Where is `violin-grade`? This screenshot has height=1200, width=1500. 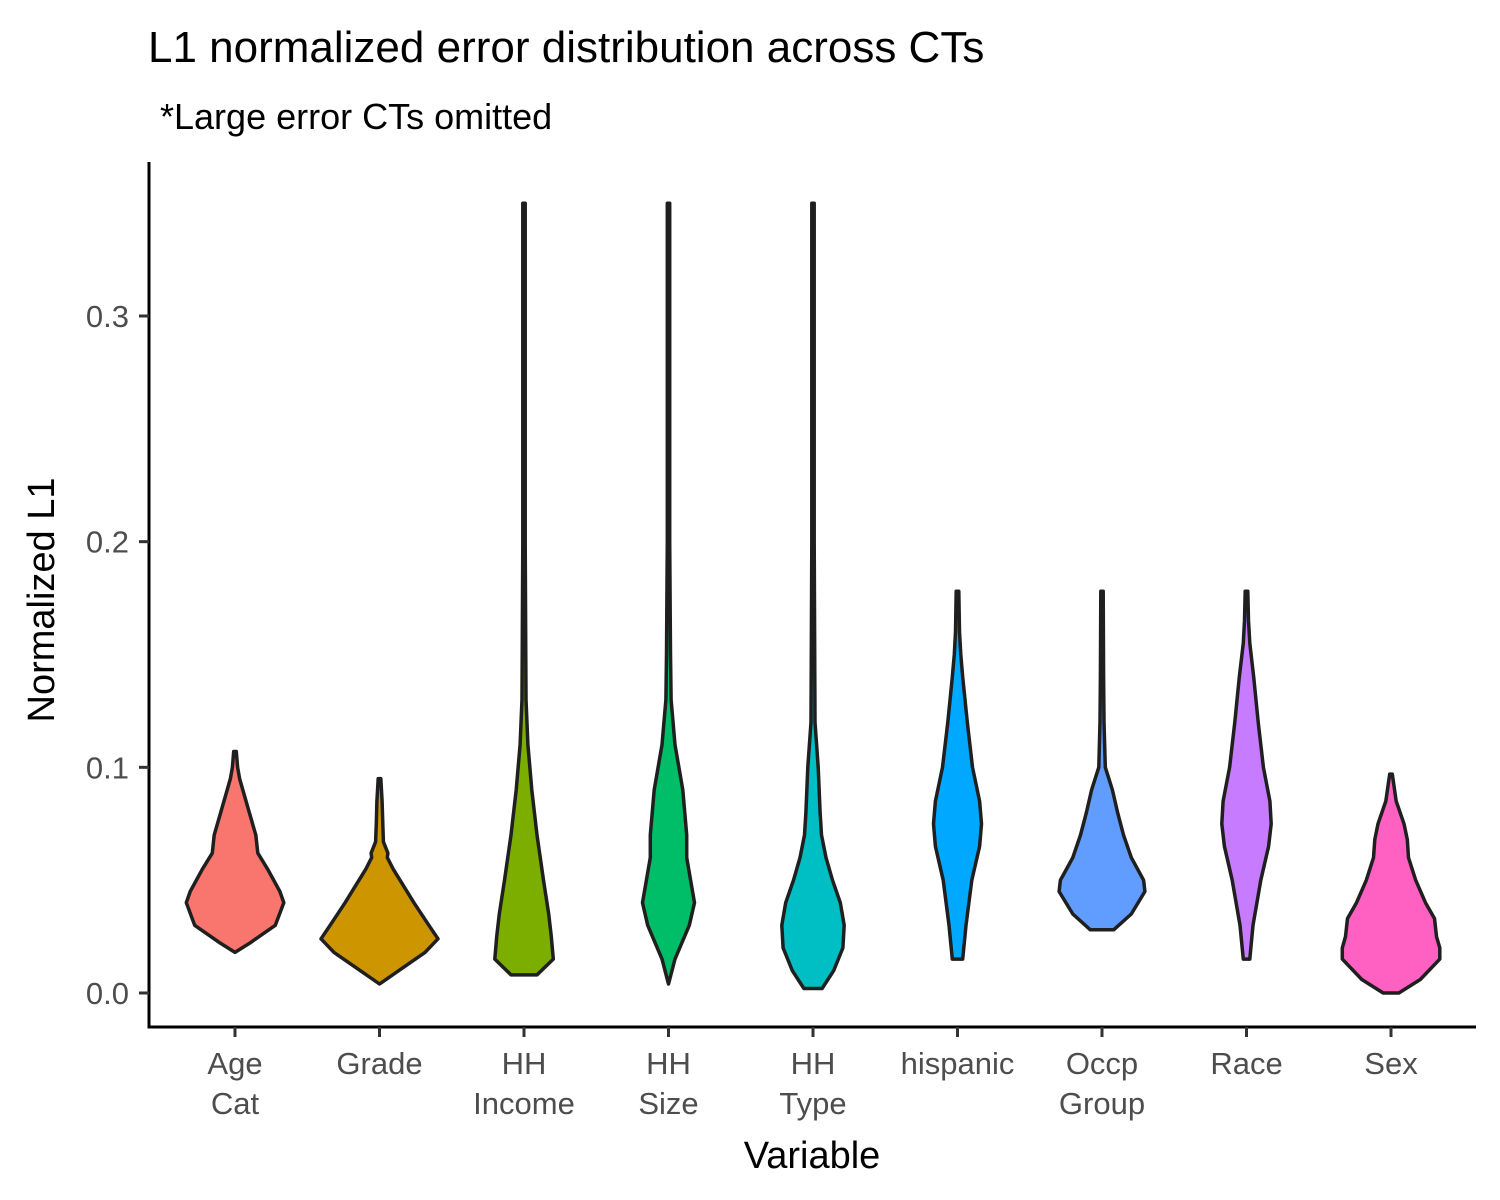 violin-grade is located at coordinates (379, 881).